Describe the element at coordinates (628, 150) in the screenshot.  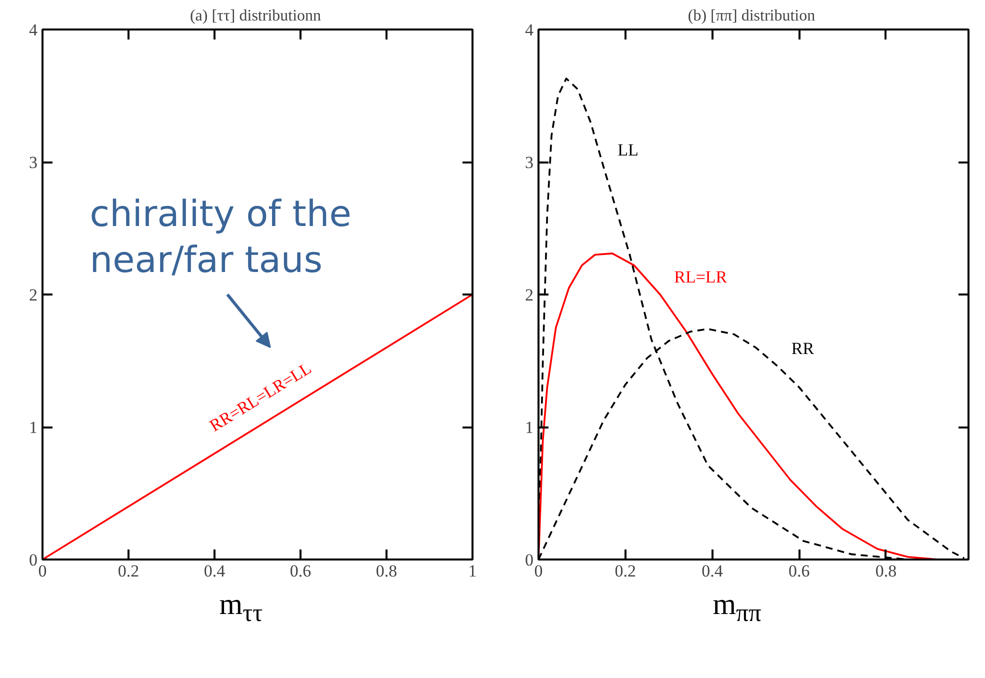
I see `series-label: LL` at that location.